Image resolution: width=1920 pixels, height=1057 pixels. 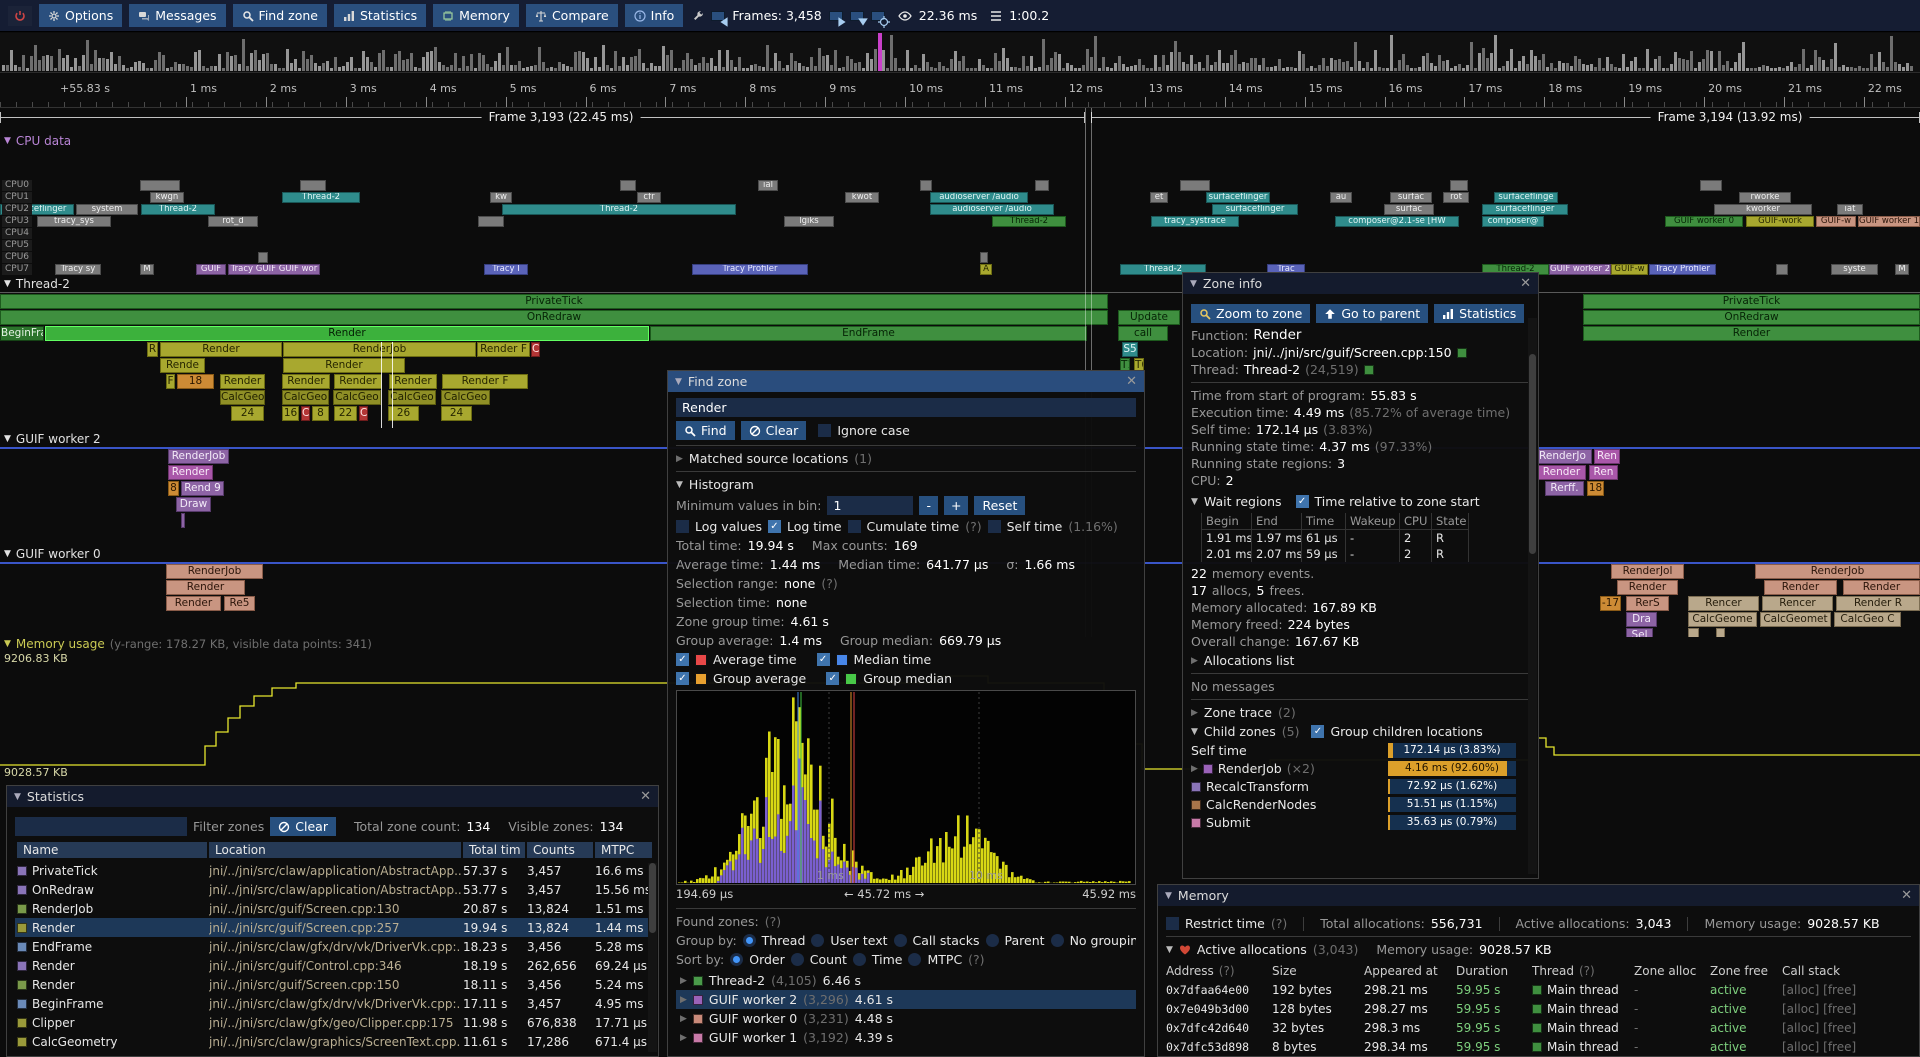 What do you see at coordinates (906, 980) in the screenshot?
I see `found-zone-group: ▶ Thread-2 (4,105) 6.46 s` at bounding box center [906, 980].